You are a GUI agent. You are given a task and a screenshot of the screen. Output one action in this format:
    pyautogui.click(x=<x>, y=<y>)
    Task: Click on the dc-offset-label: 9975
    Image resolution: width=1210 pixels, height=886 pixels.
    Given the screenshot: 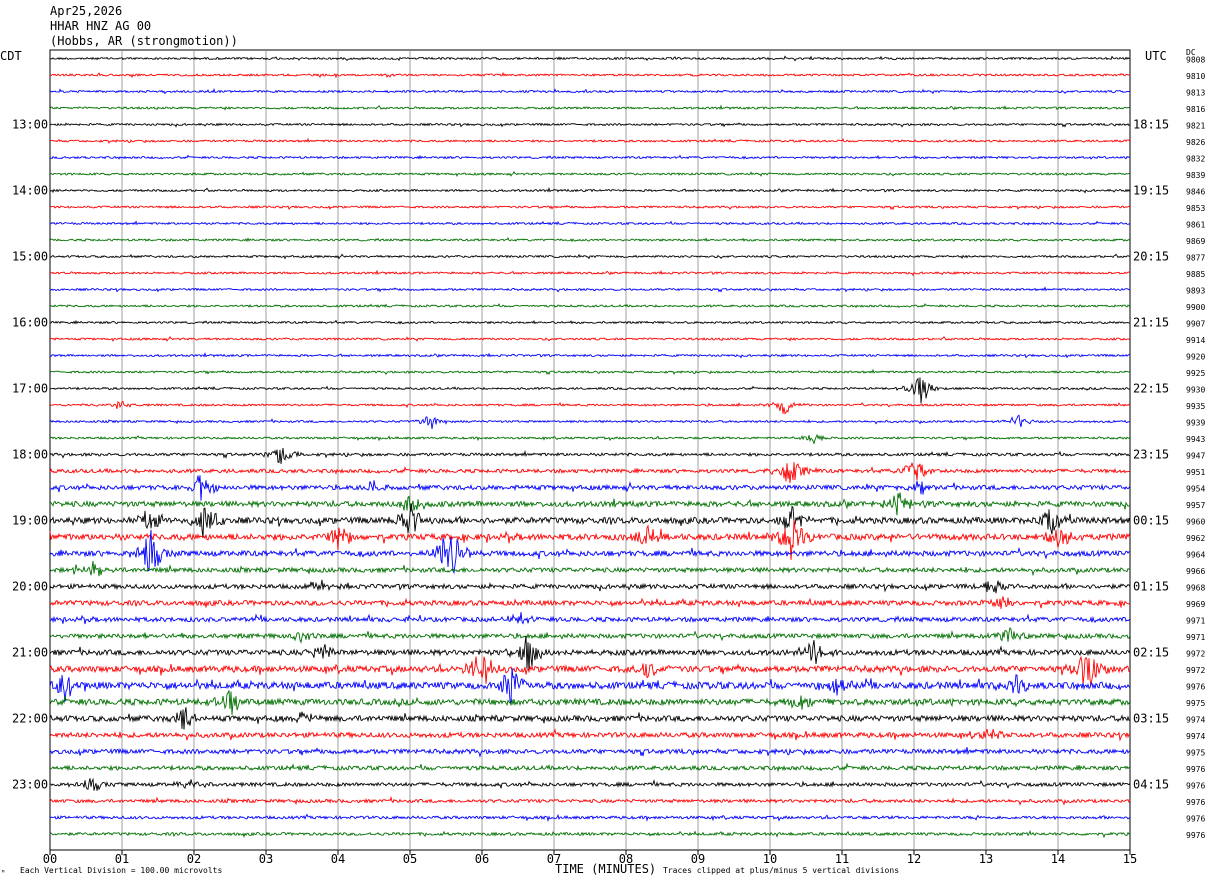 What is the action you would take?
    pyautogui.click(x=1195, y=703)
    